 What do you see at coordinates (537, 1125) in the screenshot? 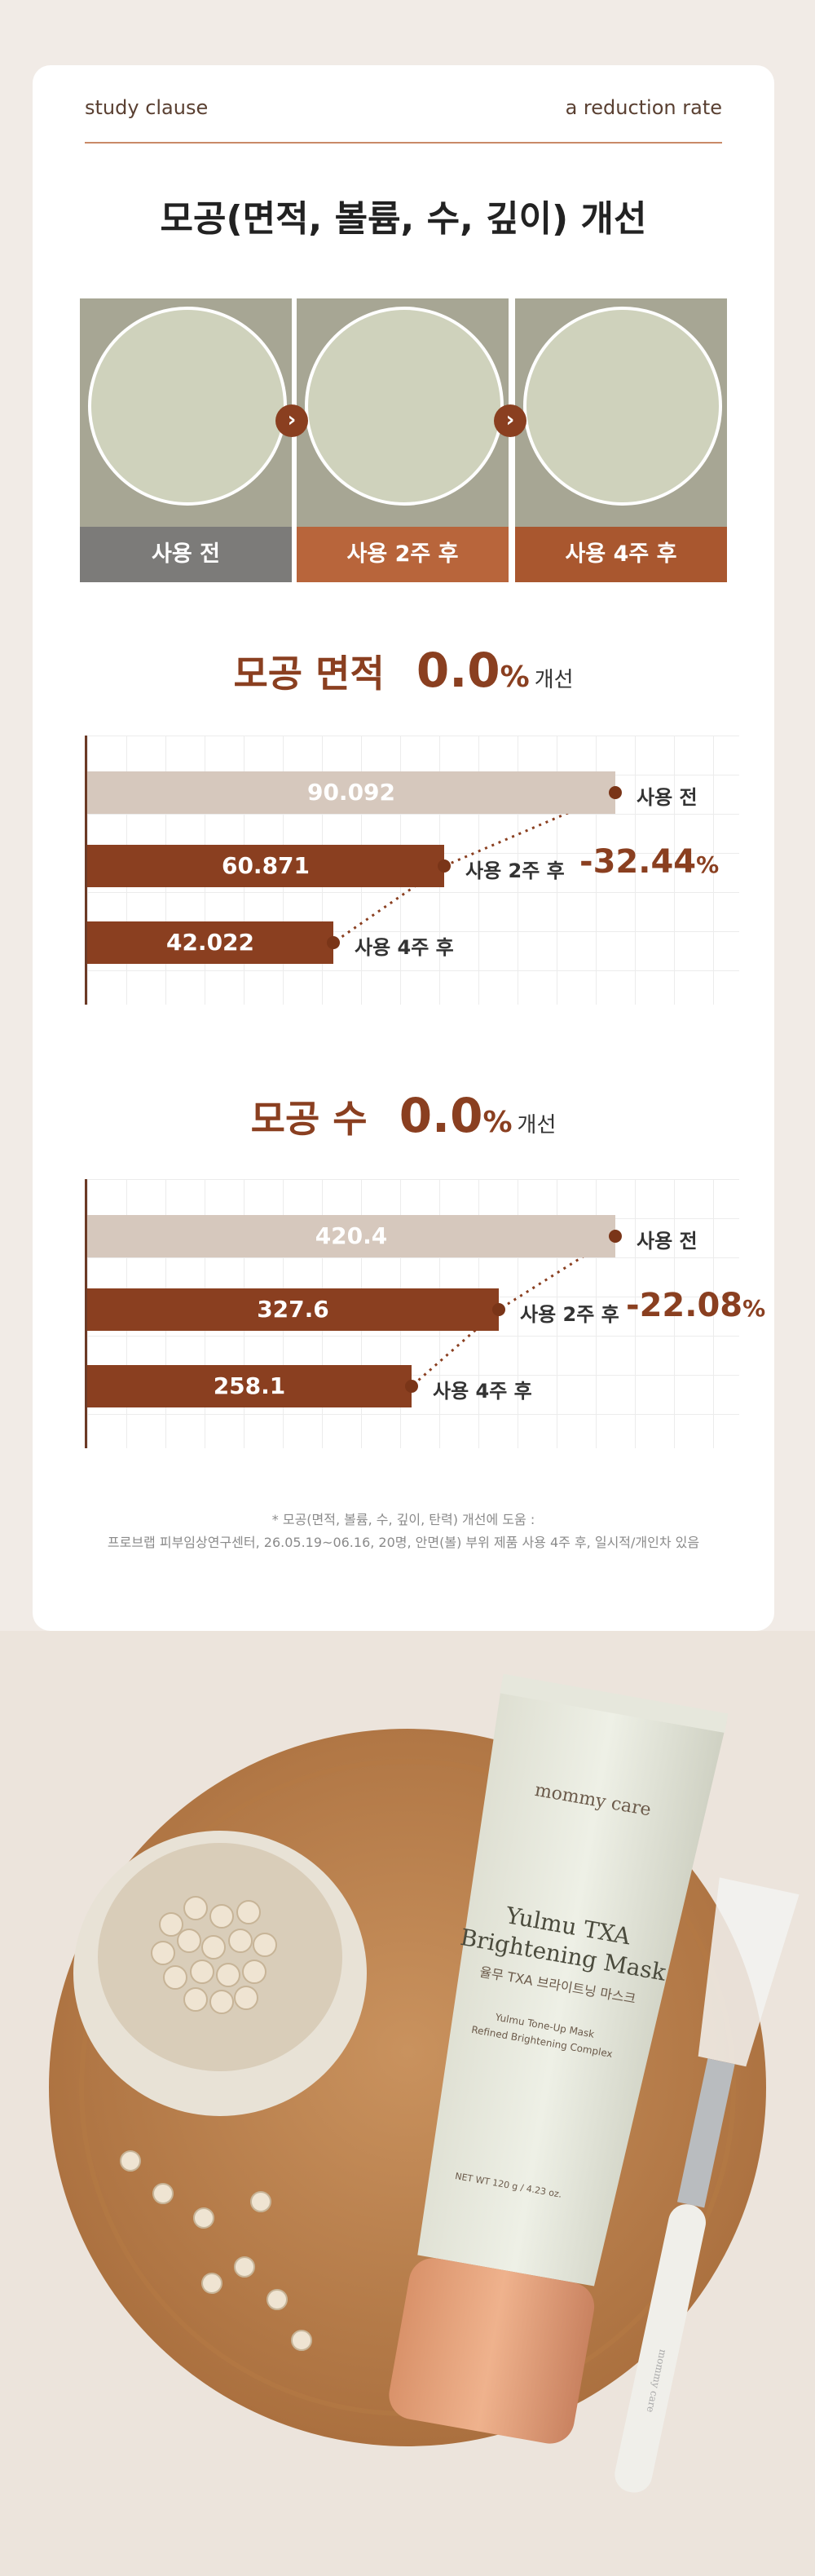
I see `count-improve-word: 개선` at bounding box center [537, 1125].